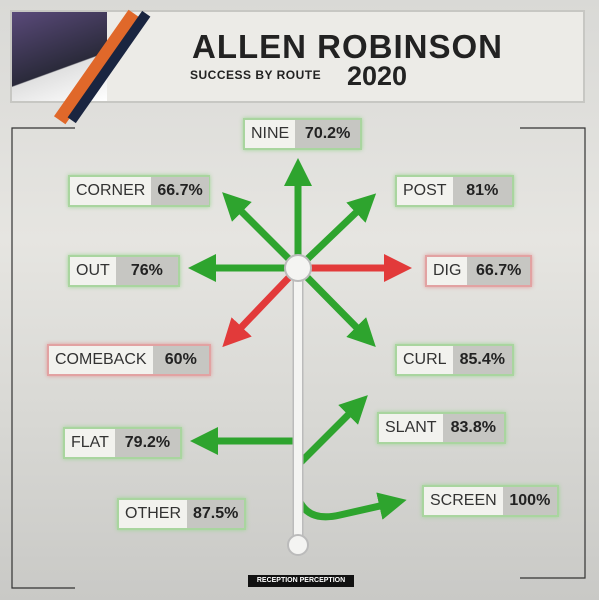  I want to click on route-box: DIG 66.7%, so click(478, 271).